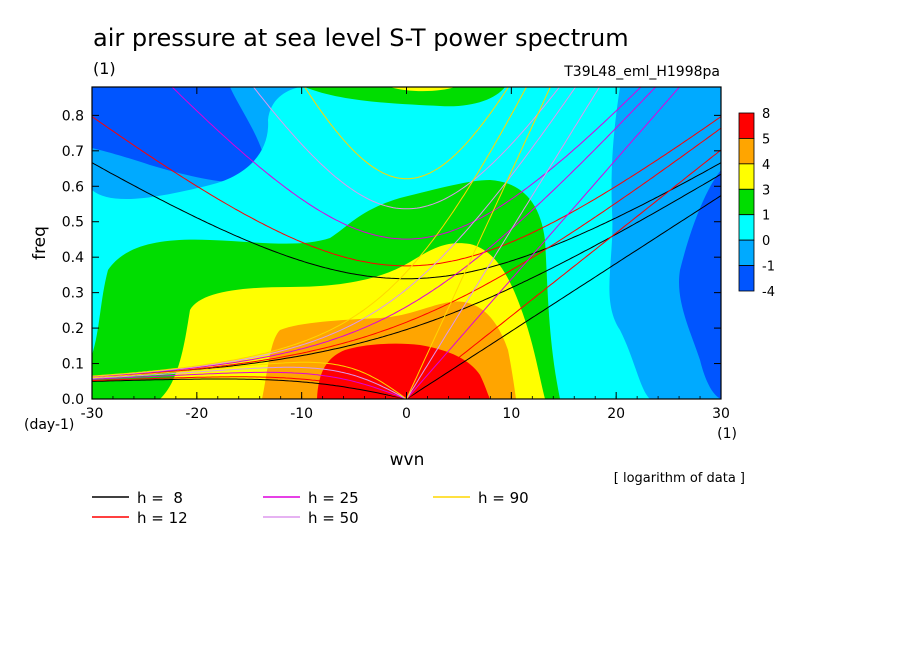 The width and height of the screenshot is (904, 654). Describe the element at coordinates (40, 243) in the screenshot. I see `y-axis-label: freq` at that location.